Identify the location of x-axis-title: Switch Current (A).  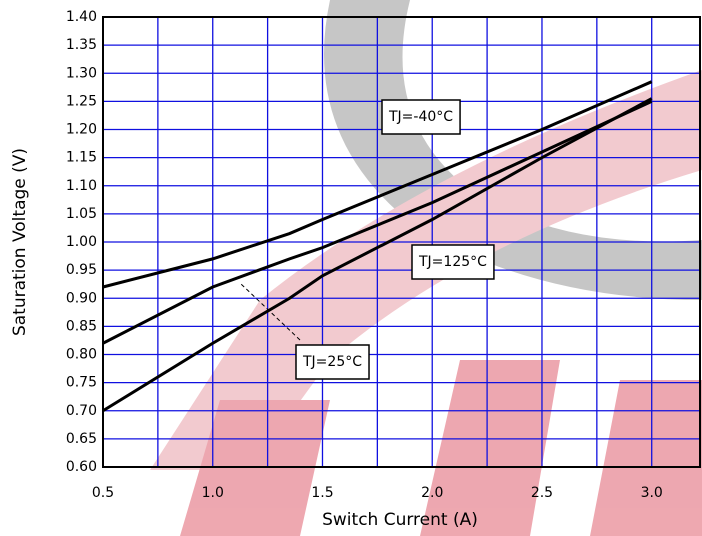
(400, 520).